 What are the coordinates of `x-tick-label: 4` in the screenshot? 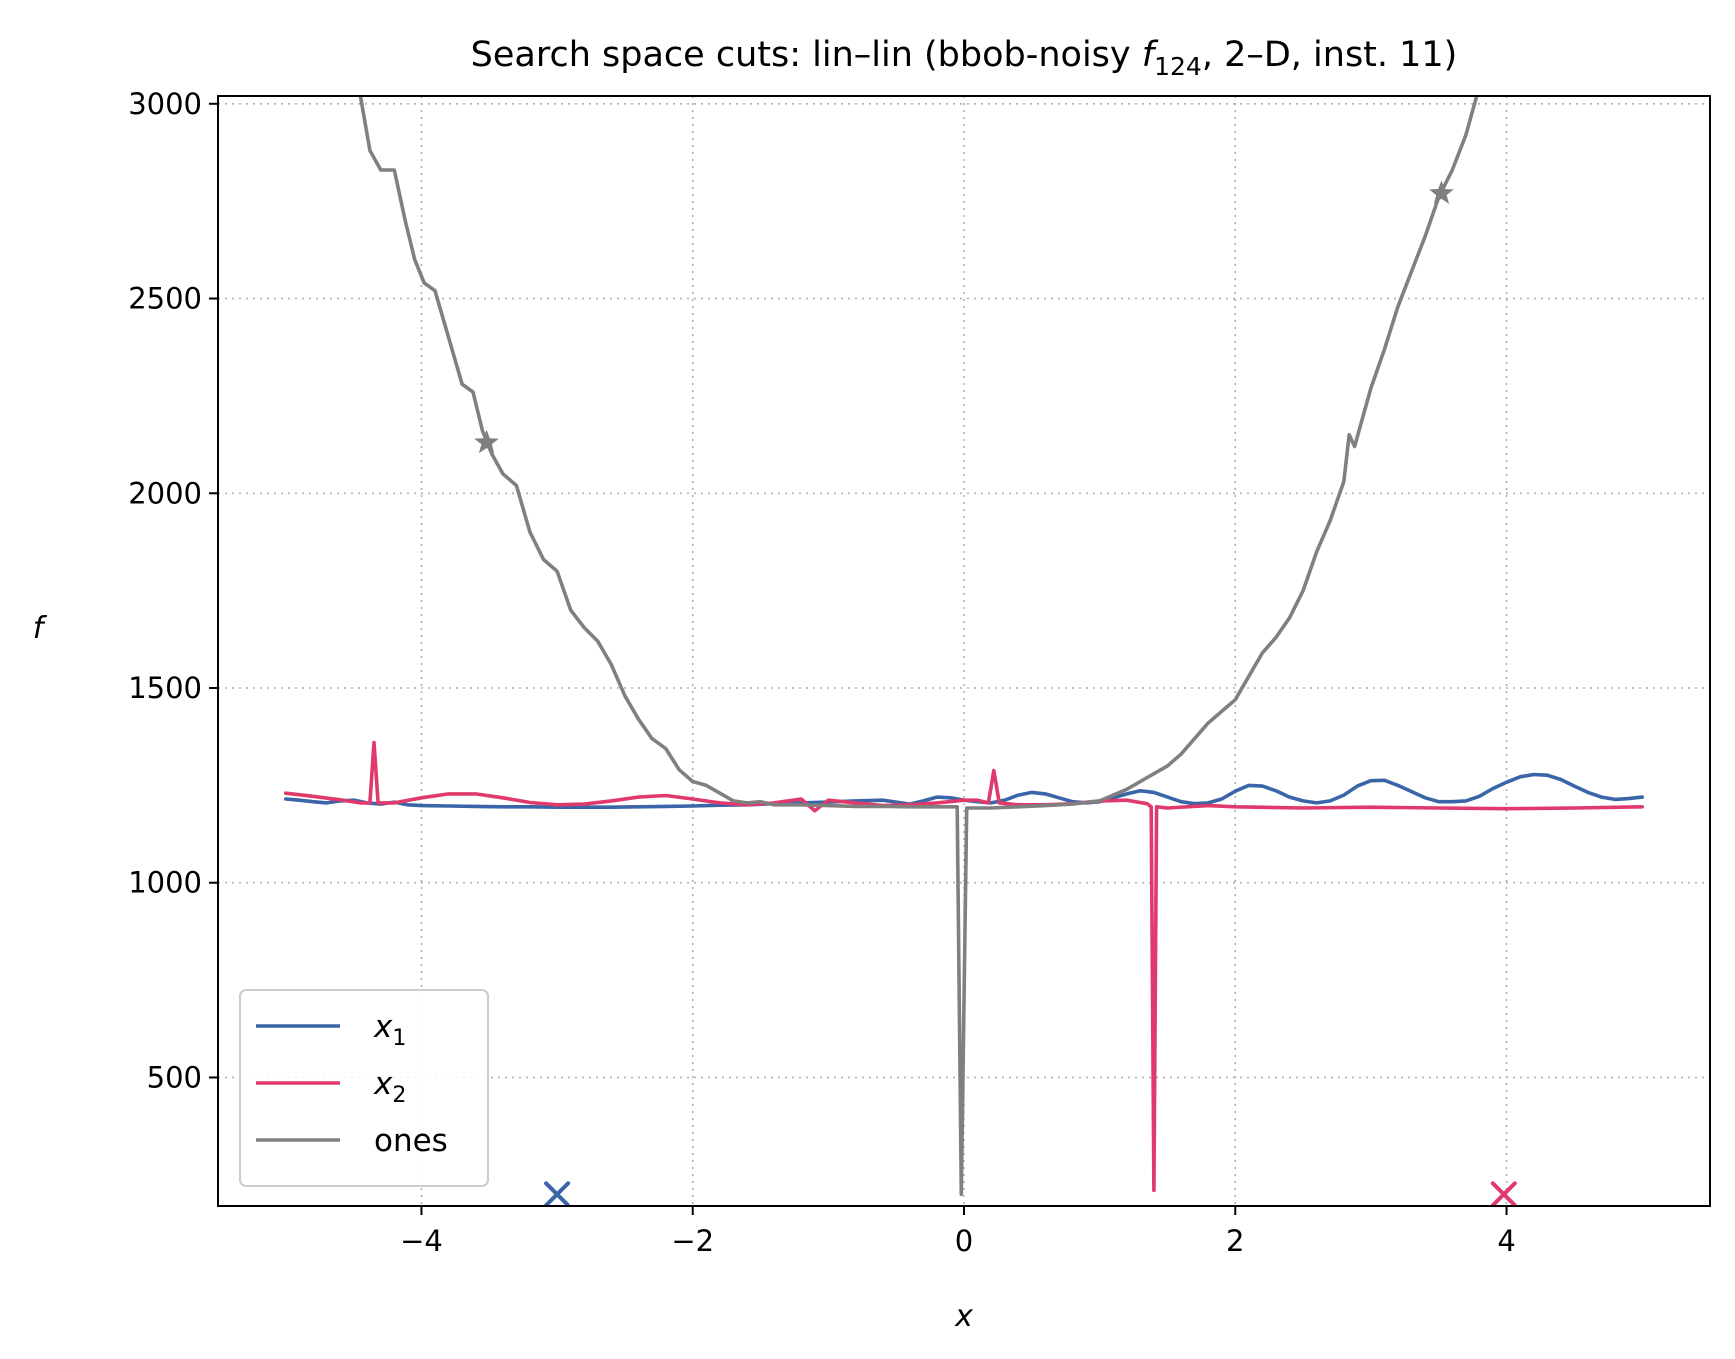 It's located at (1506, 1241).